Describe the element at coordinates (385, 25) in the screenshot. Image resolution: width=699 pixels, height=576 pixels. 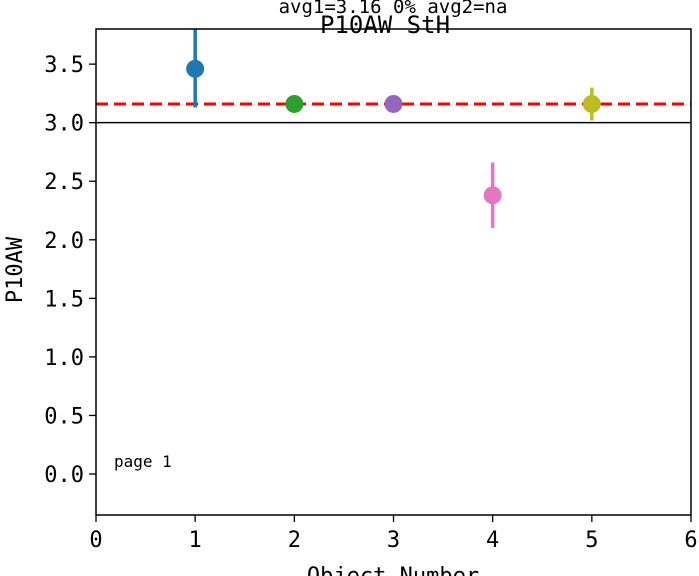
I see `chart-title: P10AW StH` at that location.